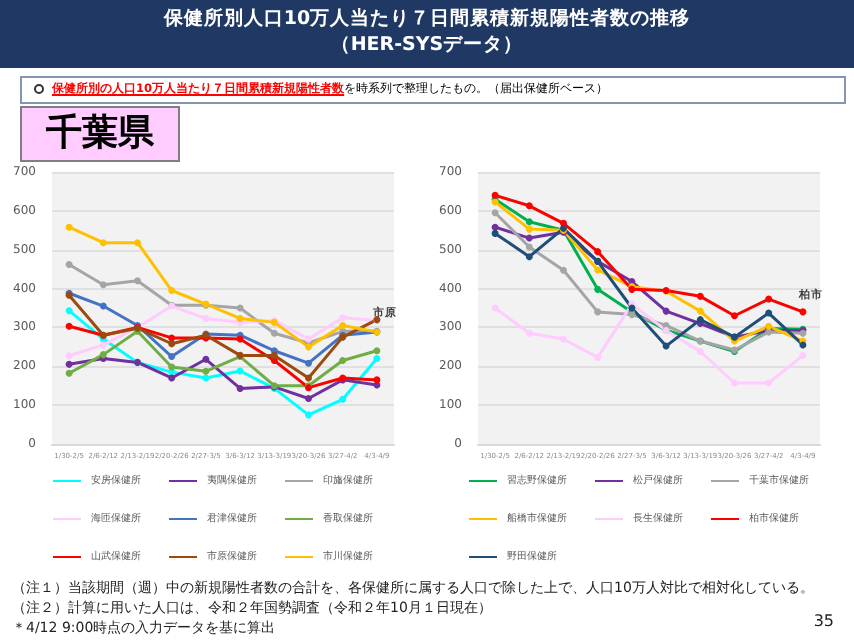  I want to click on chart-subtitle: （HER-SYSデータ）, so click(427, 45).